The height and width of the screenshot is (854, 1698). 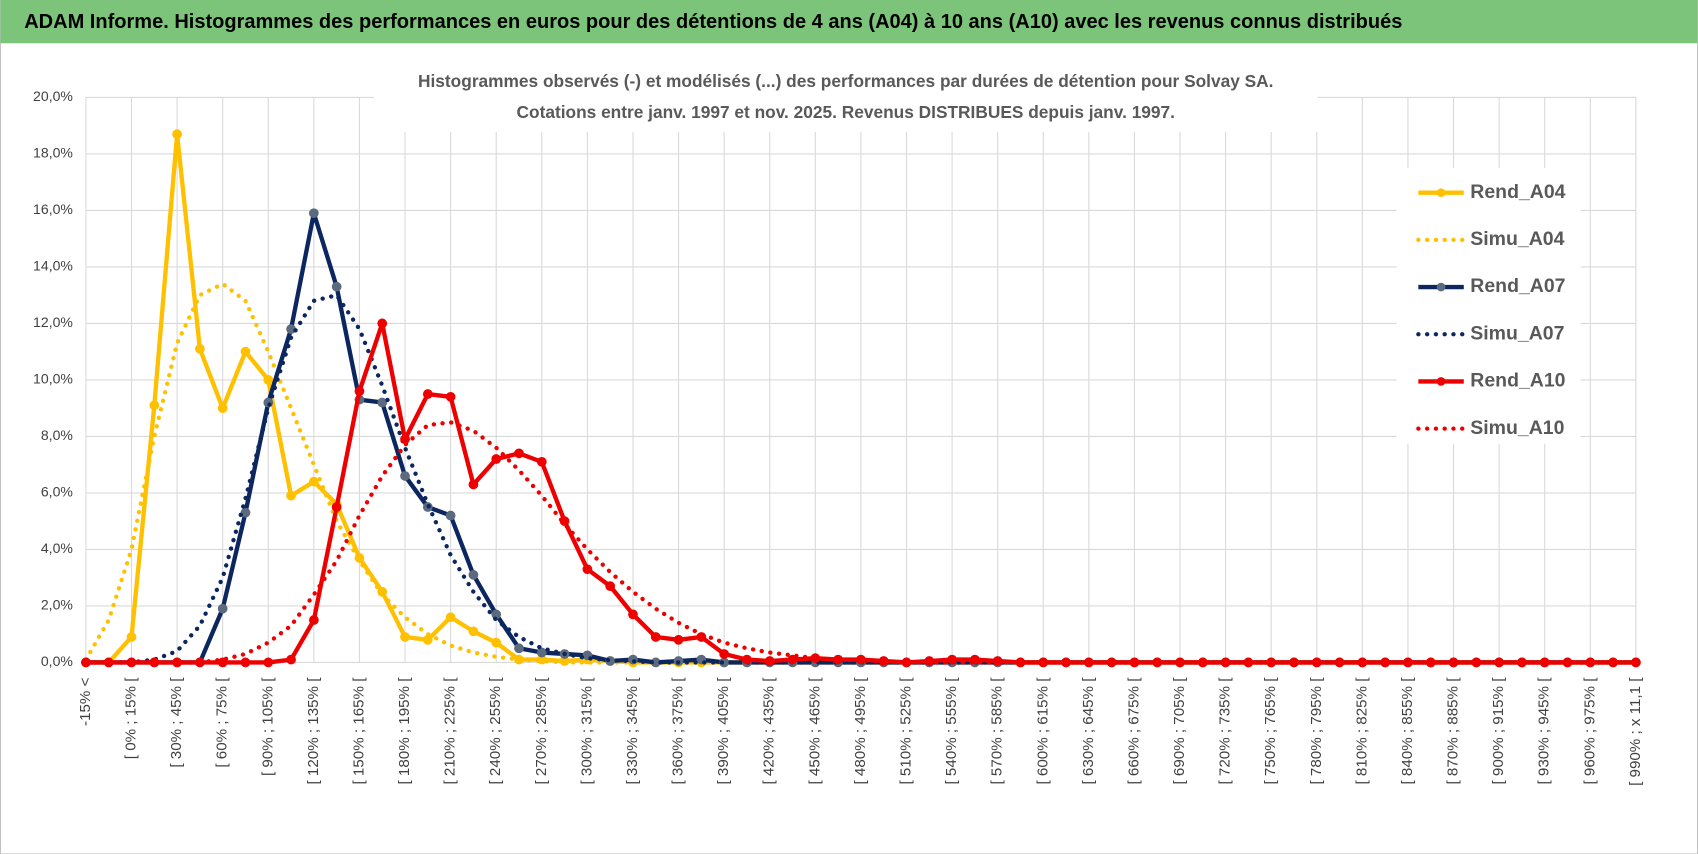 I want to click on x-tick-label: [ 960% ; 975% [, so click(x=1589, y=731).